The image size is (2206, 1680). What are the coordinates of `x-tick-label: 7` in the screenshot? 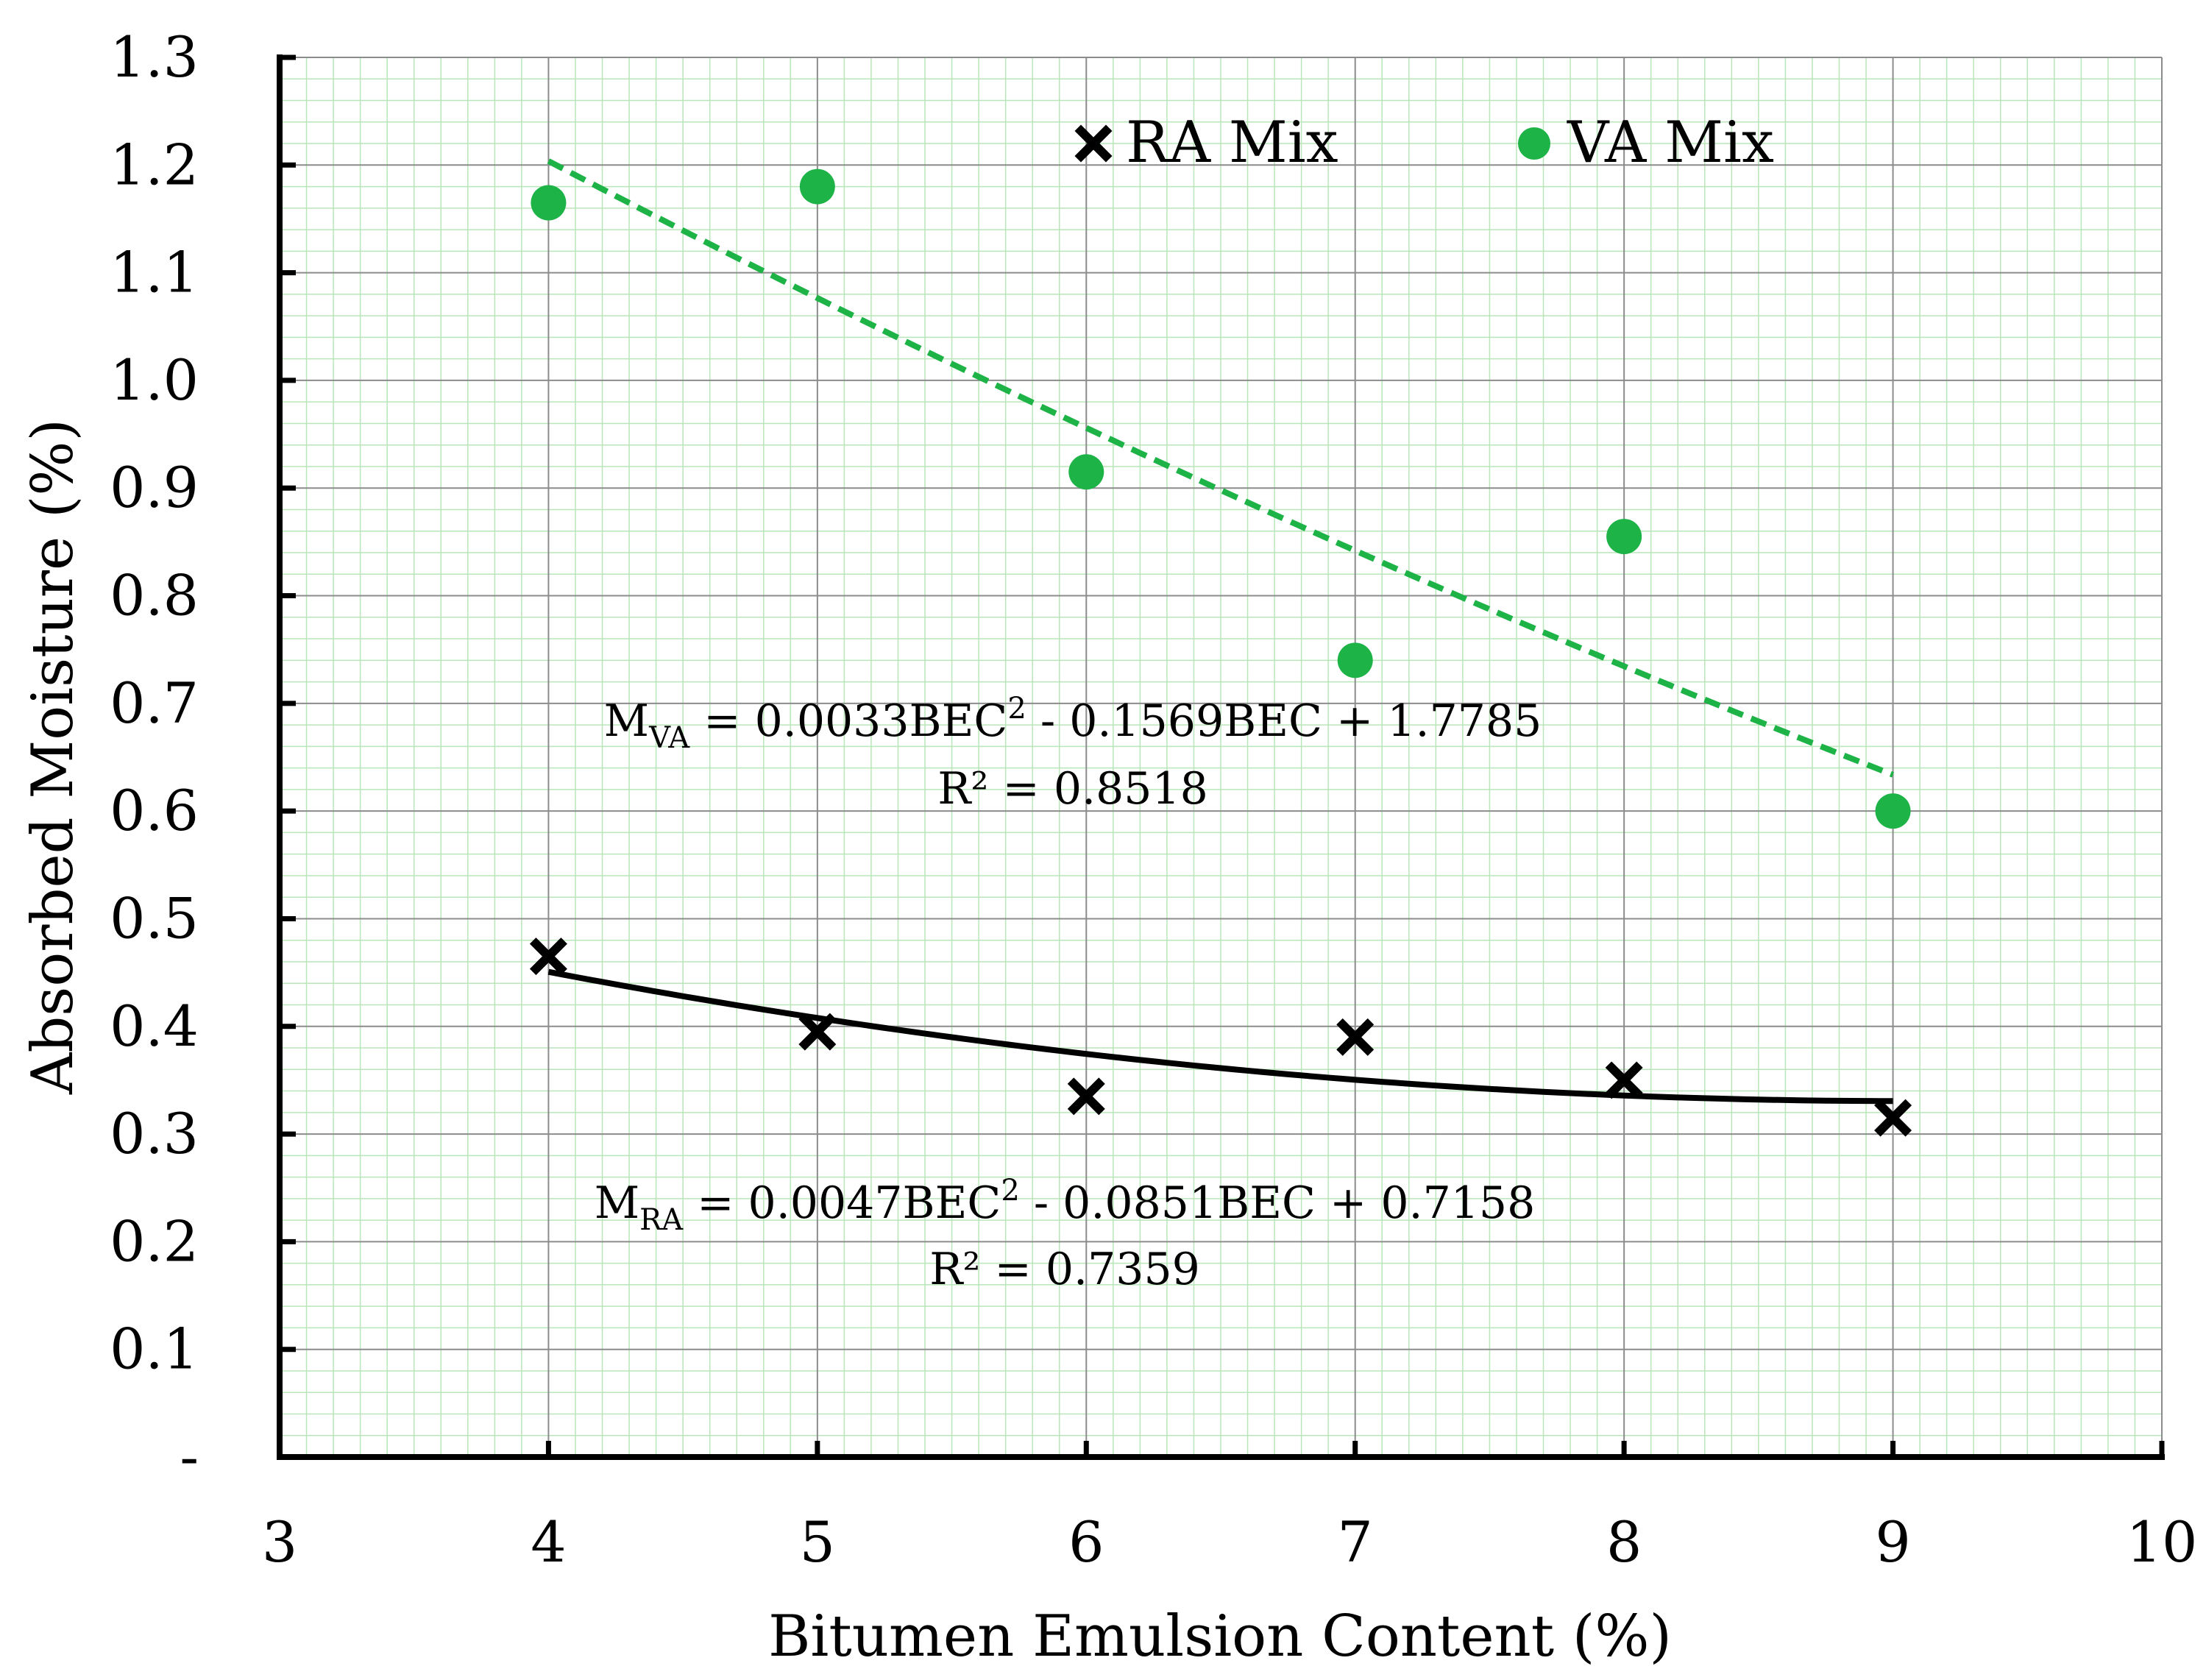 It's located at (1355, 1542).